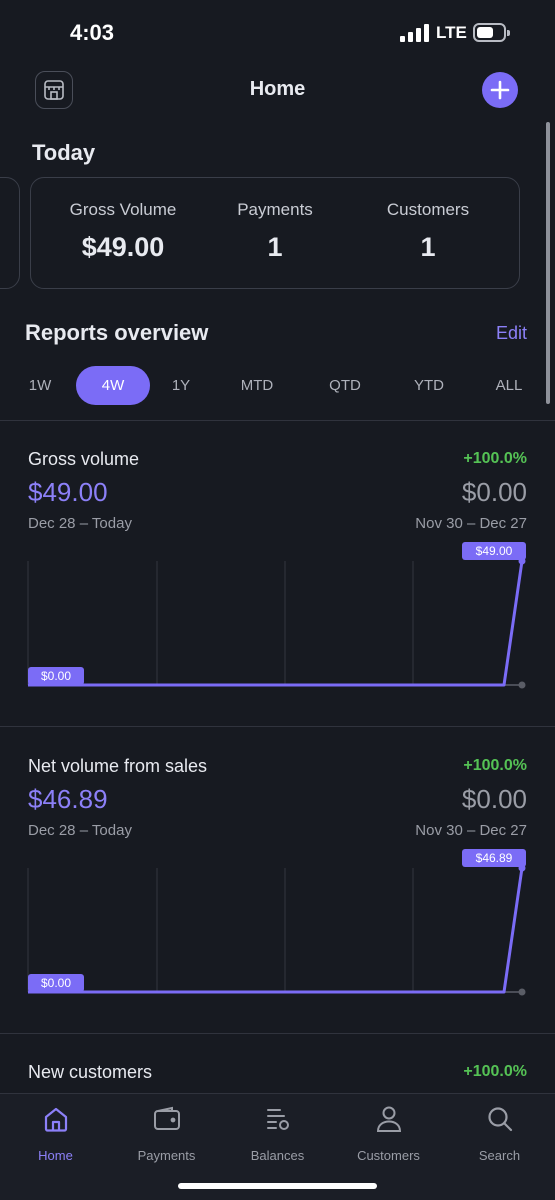 This screenshot has width=555, height=1200. I want to click on stat-customers: Customers 1, so click(428, 231).